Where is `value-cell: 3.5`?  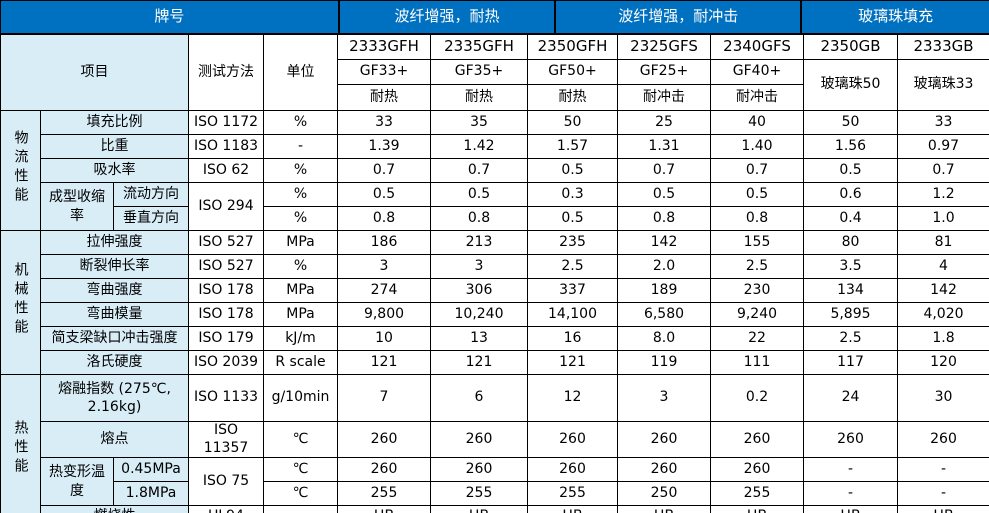
value-cell: 3.5 is located at coordinates (850, 266).